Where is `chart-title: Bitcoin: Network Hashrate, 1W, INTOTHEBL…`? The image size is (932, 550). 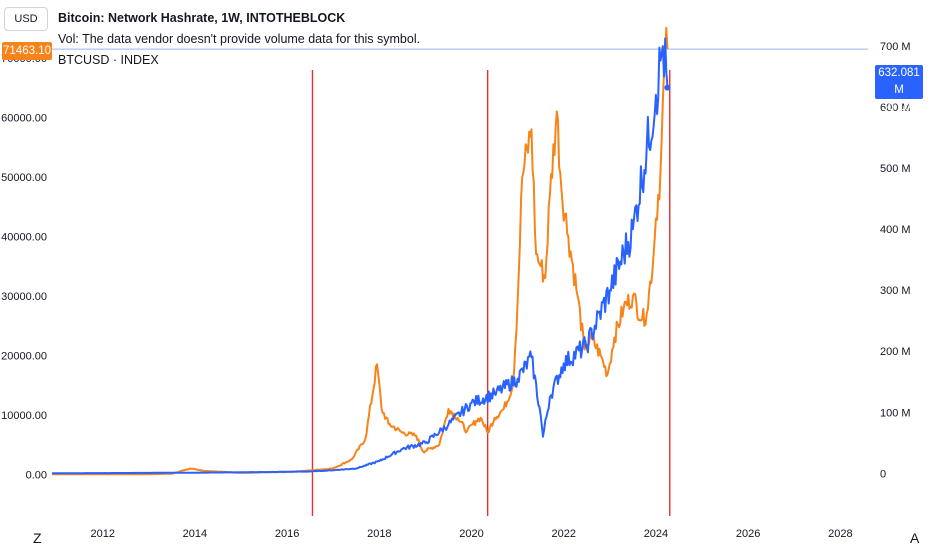
chart-title: Bitcoin: Network Hashrate, 1W, INTOTHEBL… is located at coordinates (202, 18).